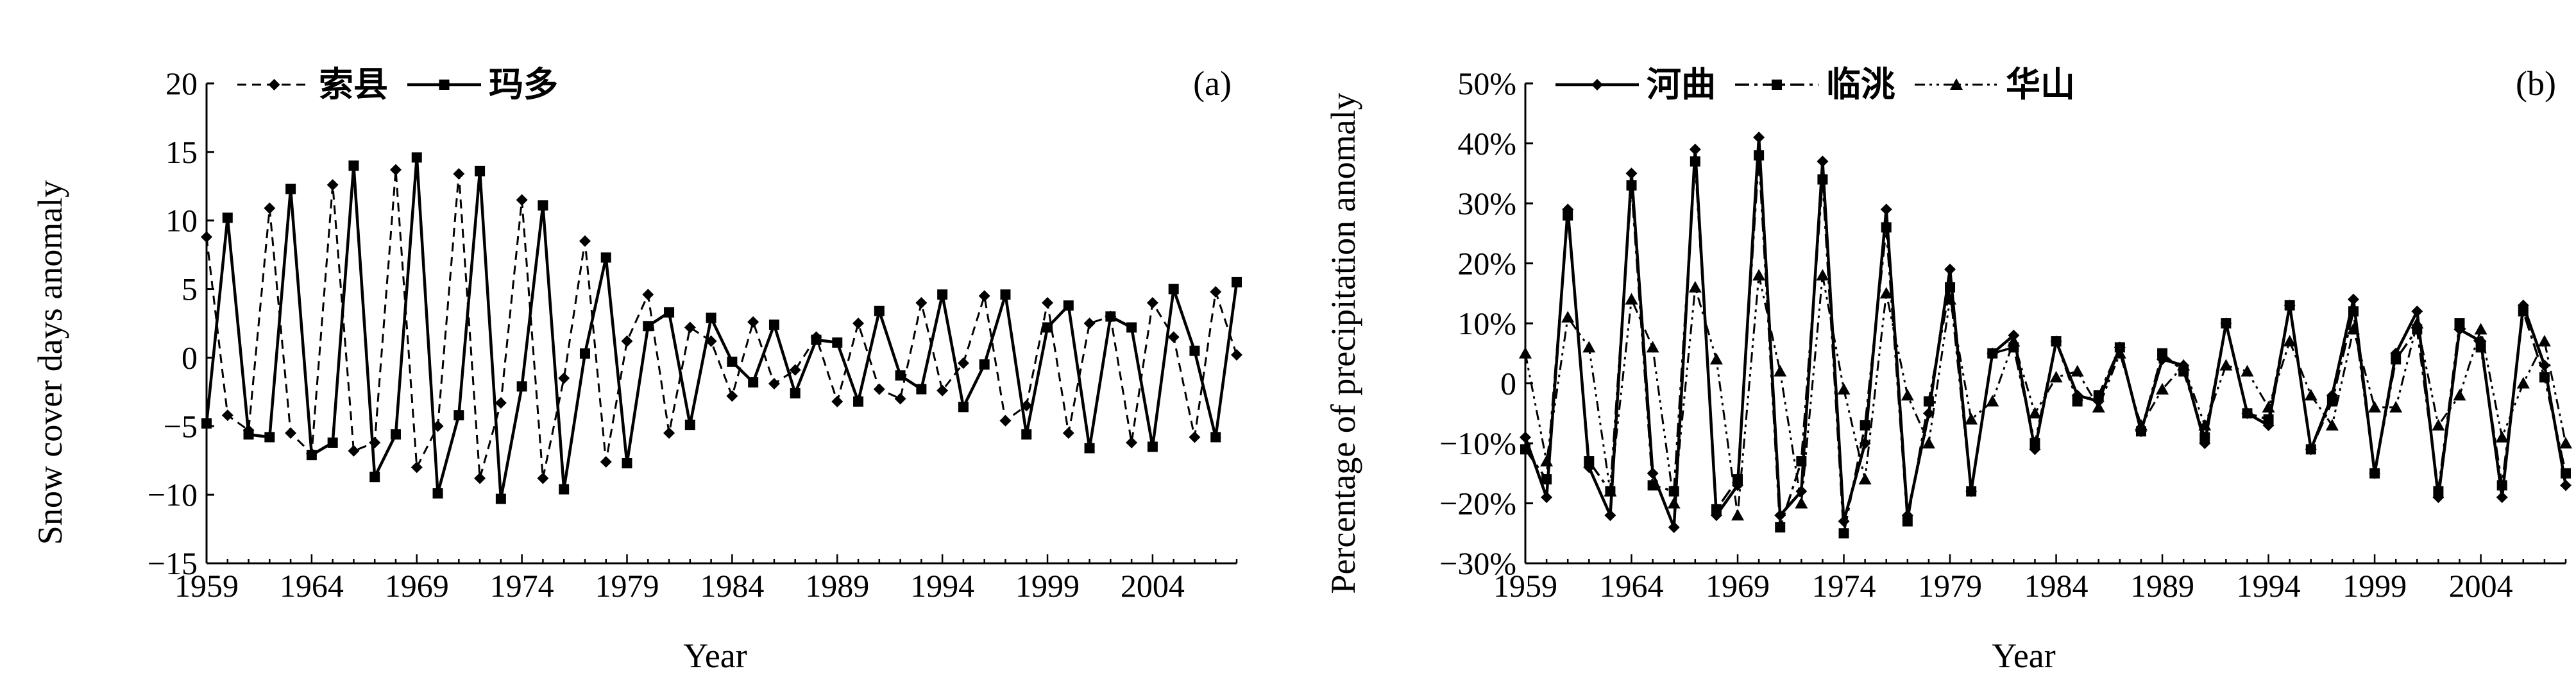  I want to click on panel-a-y-tick-label: 5, so click(190, 289).